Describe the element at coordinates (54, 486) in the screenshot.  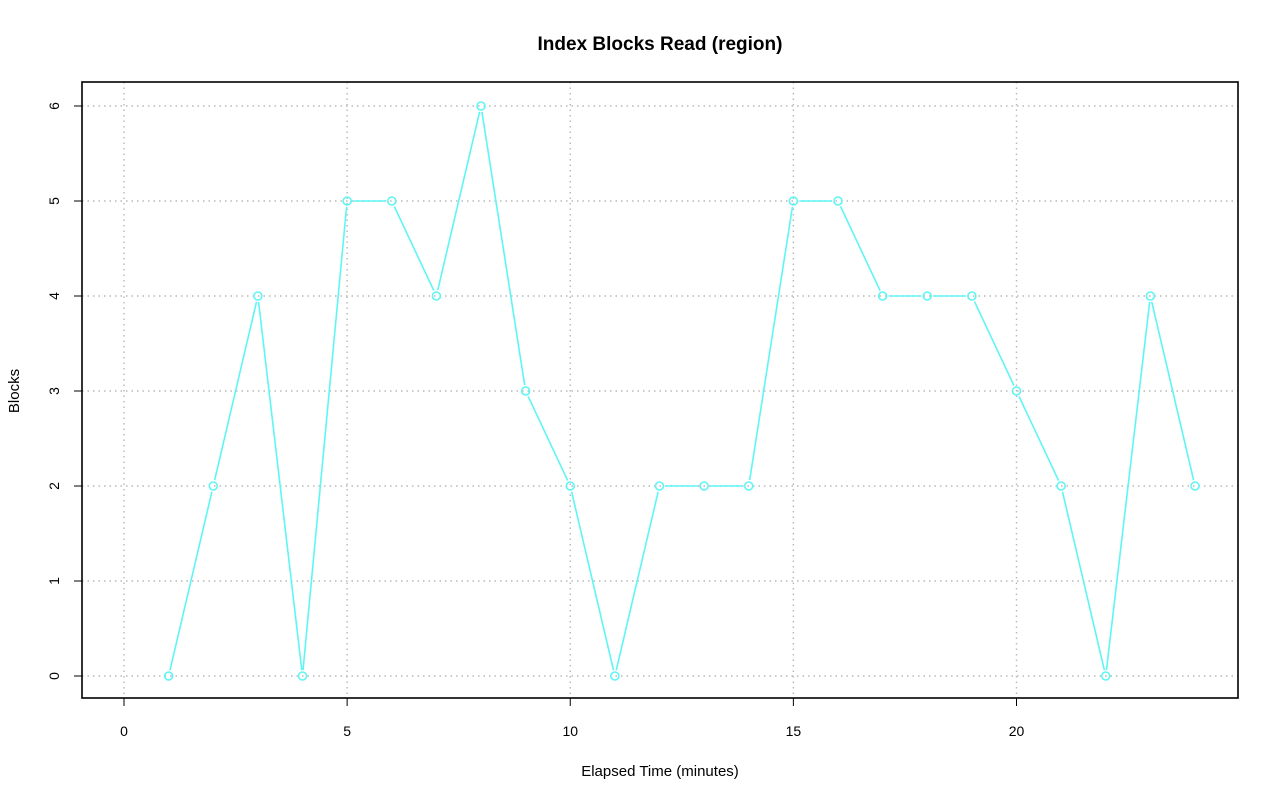
I see `y-tick-label: 2` at that location.